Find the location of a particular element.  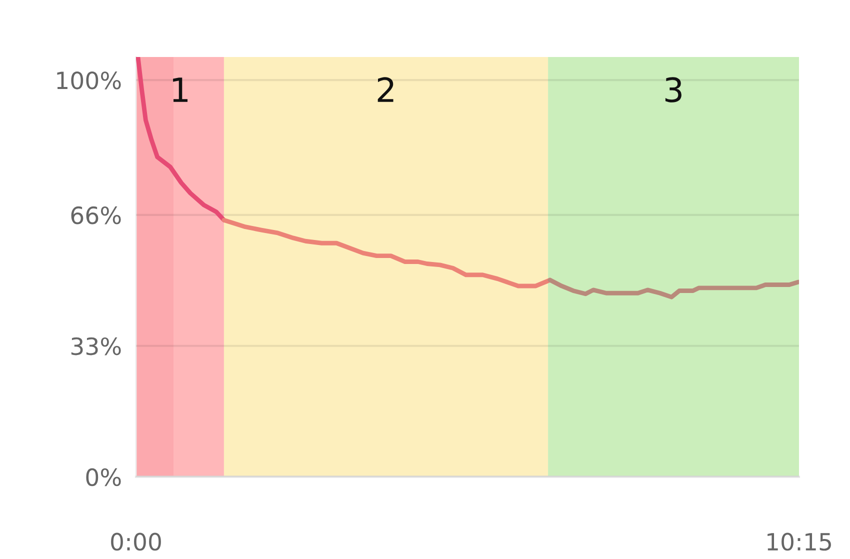

x-tick-label: 0:00 is located at coordinates (136, 541).